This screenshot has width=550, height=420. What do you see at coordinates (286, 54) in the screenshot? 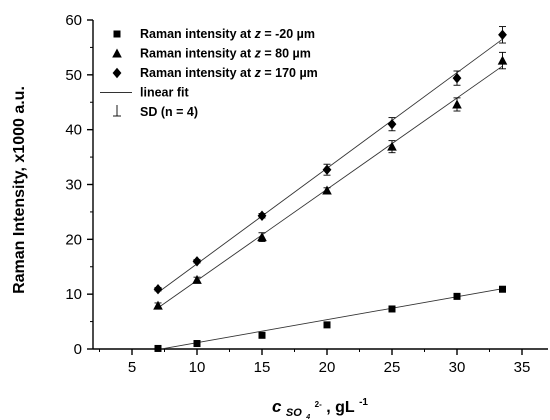
I see `legend-text-part: = 80 µm` at bounding box center [286, 54].